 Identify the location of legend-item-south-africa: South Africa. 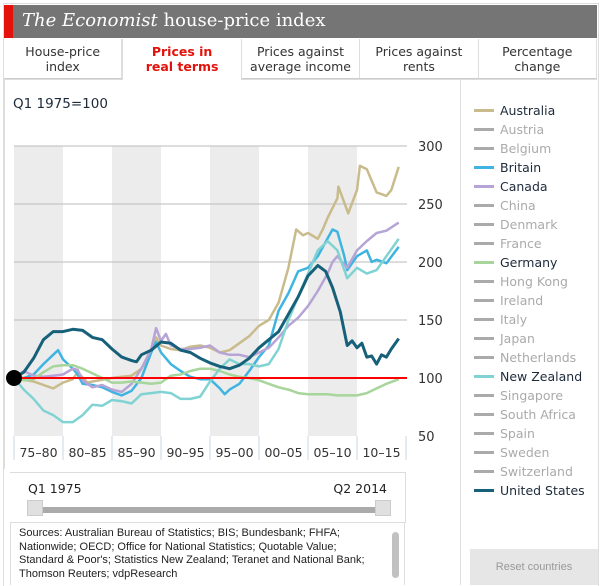
(529, 414).